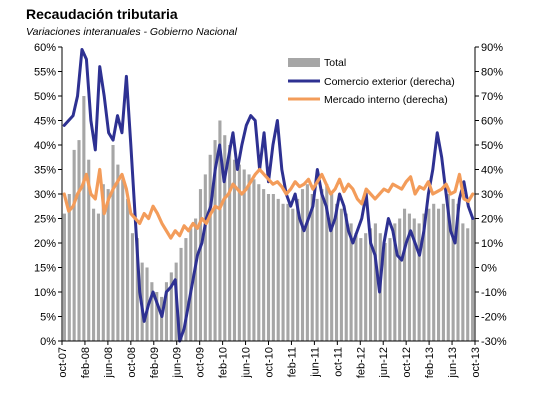 This screenshot has height=412, width=533. I want to click on x-tick-label: oct-13, so click(476, 362).